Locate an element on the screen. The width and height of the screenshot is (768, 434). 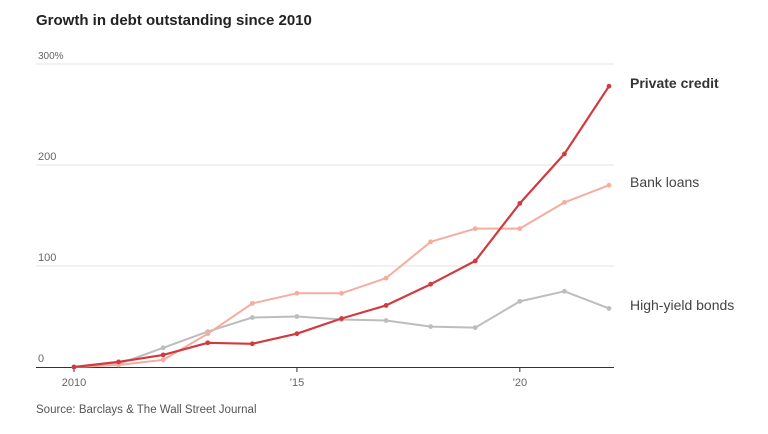
y-tick-label: 0 is located at coordinates (41, 359).